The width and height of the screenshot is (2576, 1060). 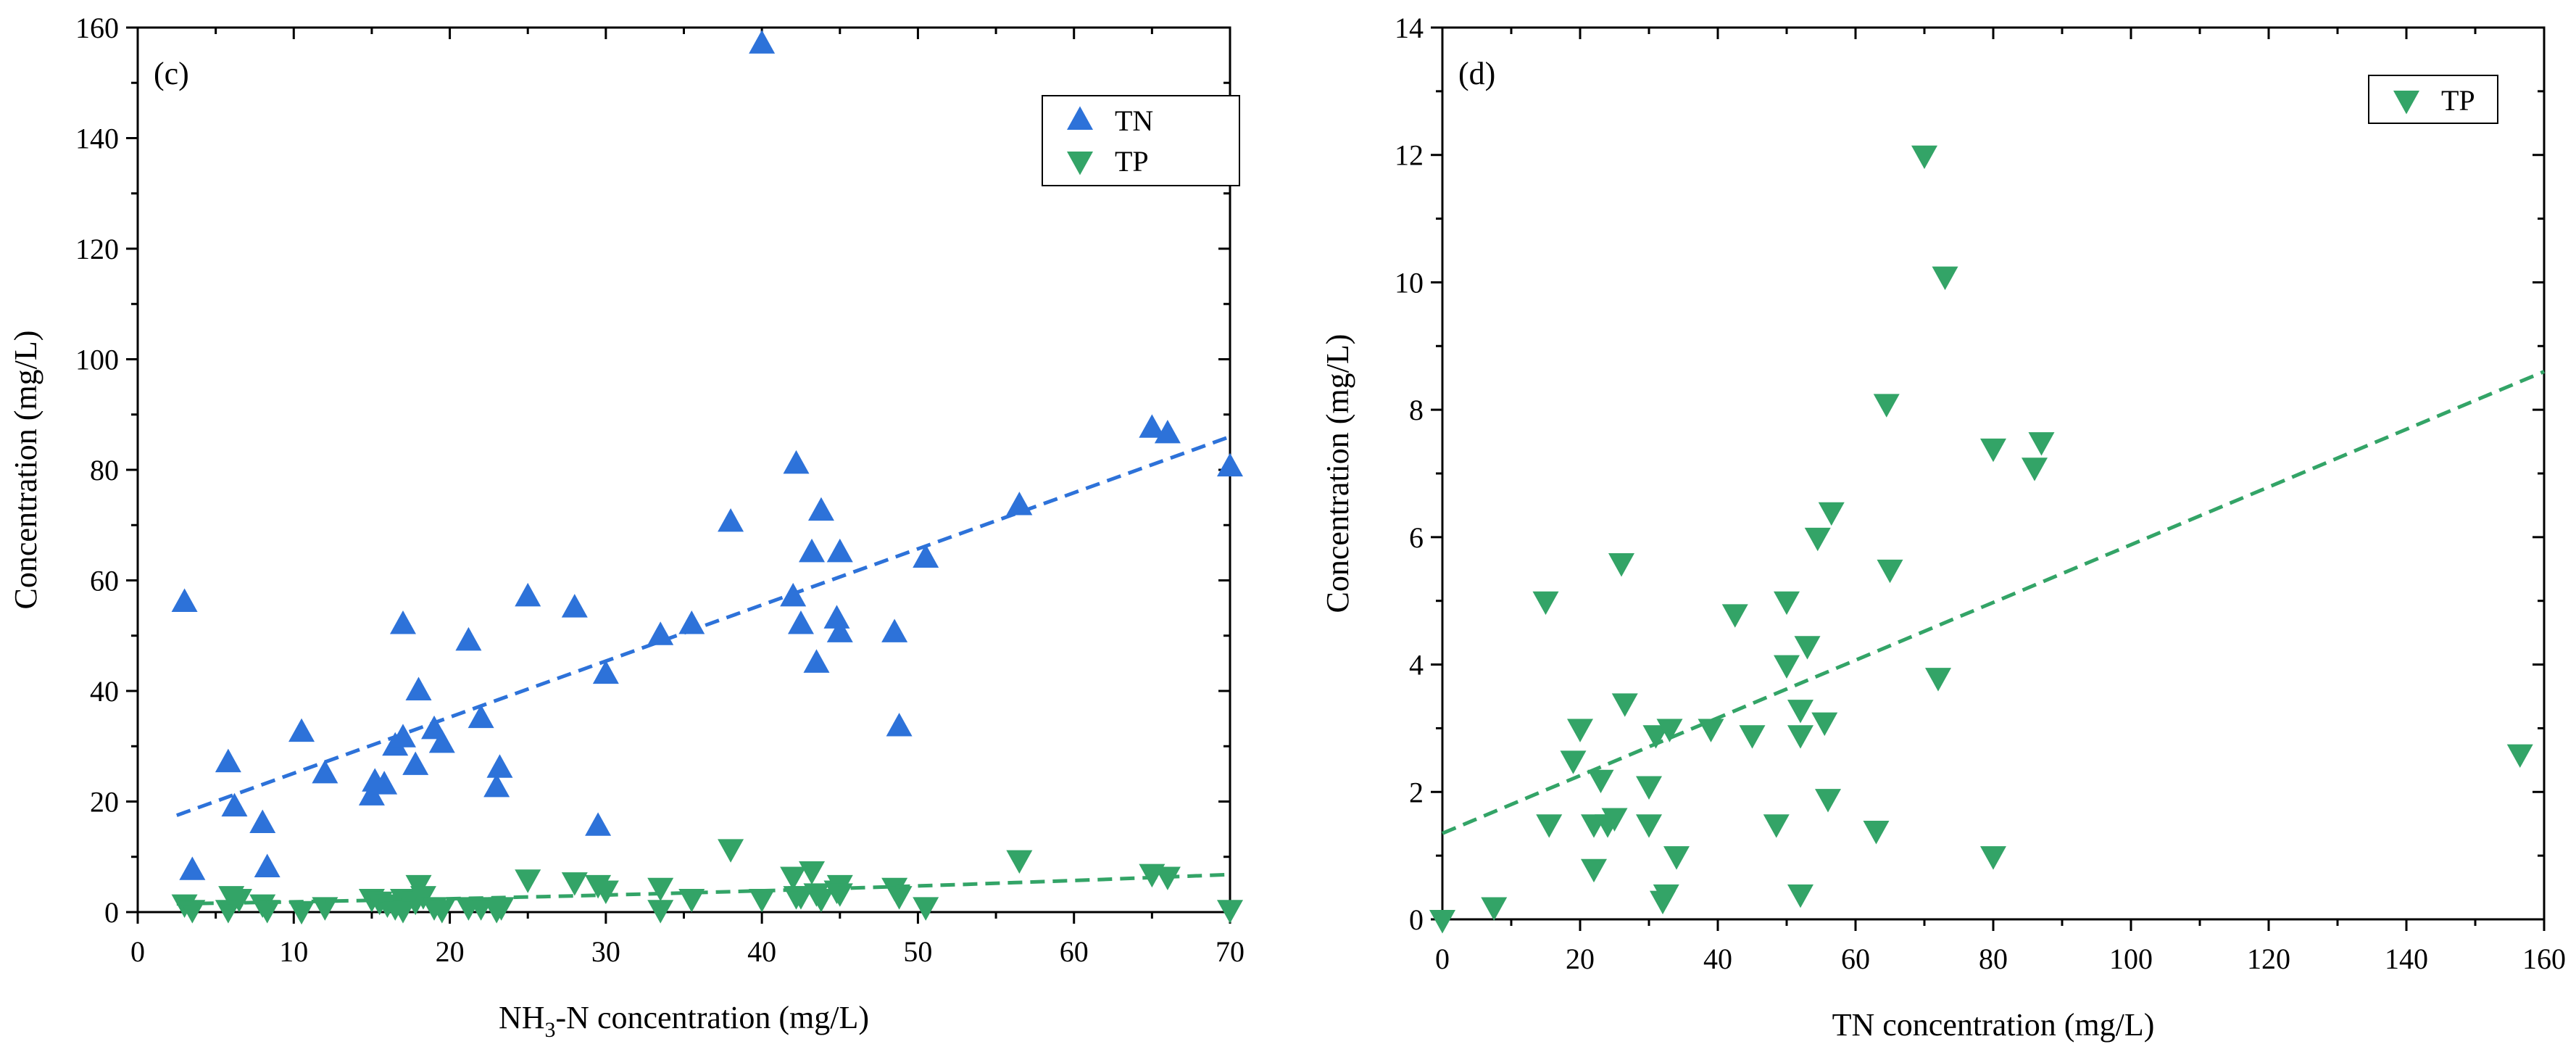 I want to click on x-tick-label: 20, so click(x=1580, y=959).